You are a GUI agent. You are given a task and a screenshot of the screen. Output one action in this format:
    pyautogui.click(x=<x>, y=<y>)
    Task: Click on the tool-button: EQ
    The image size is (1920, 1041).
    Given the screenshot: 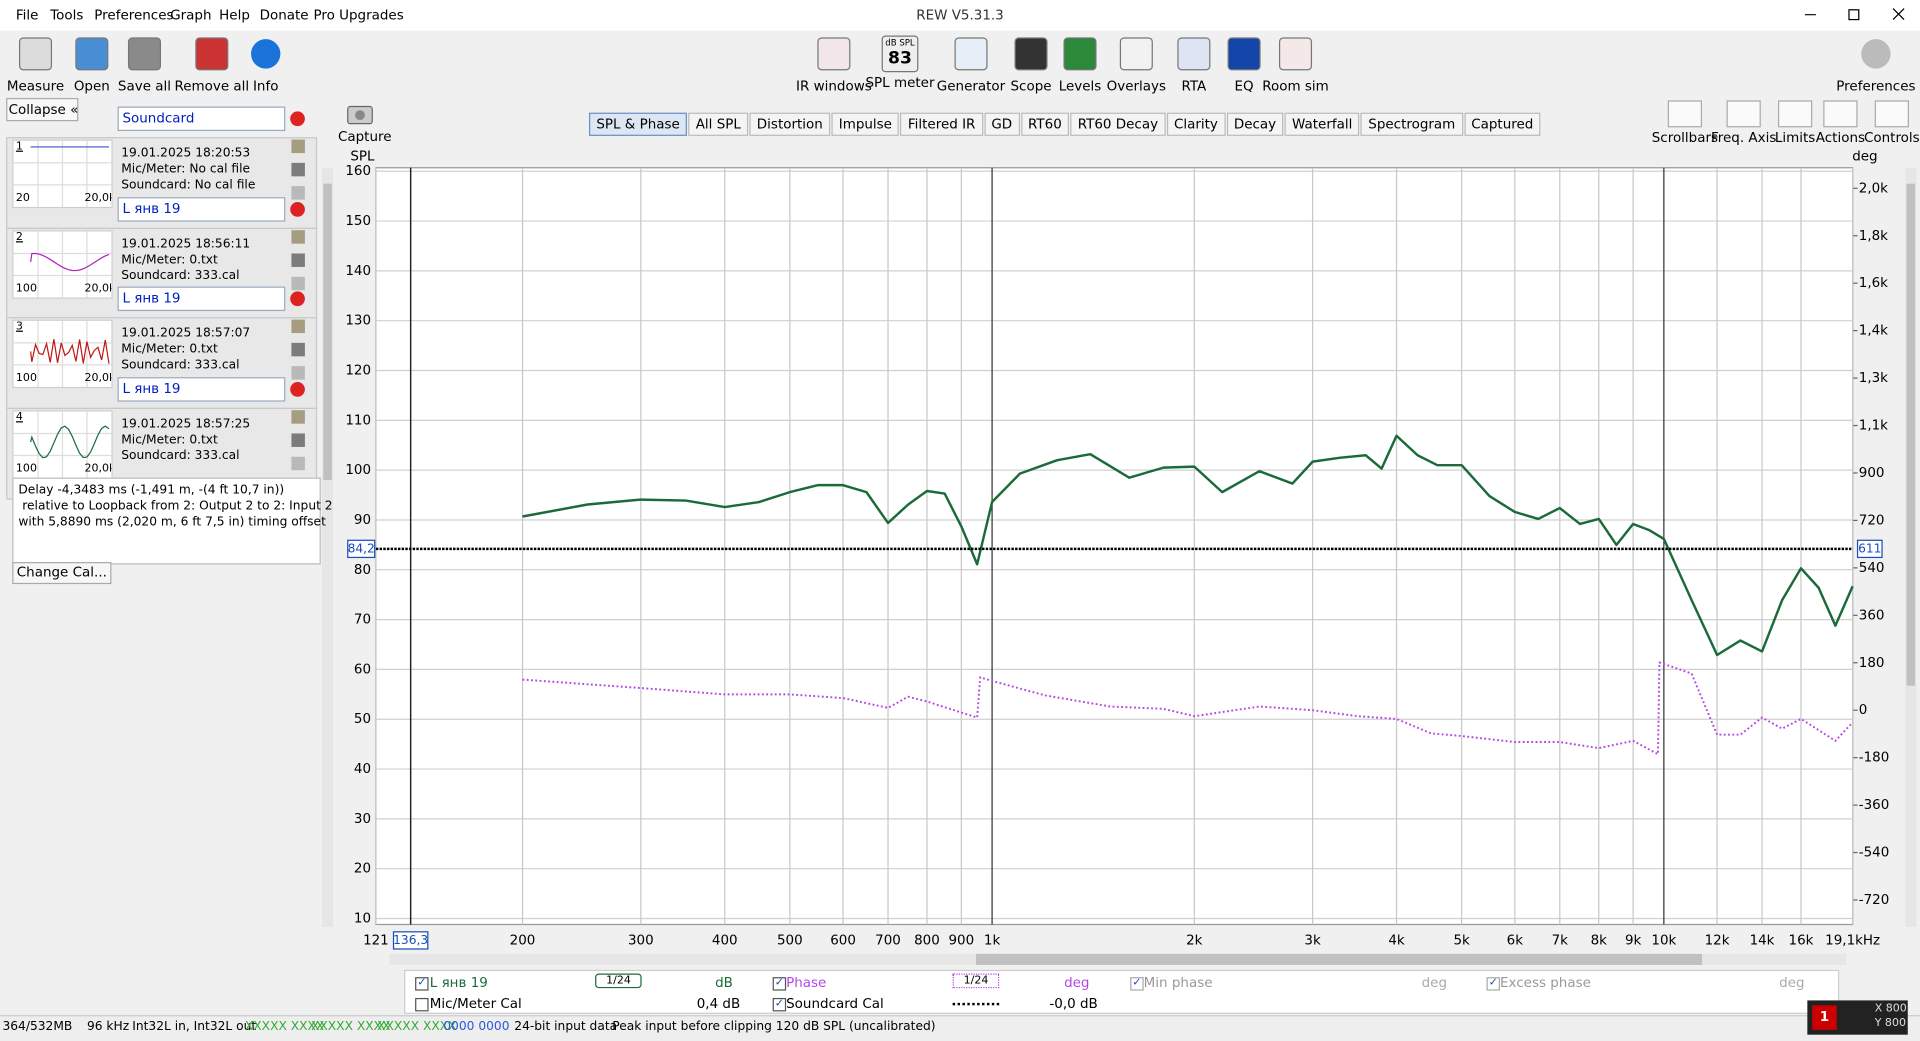 What is the action you would take?
    pyautogui.click(x=1244, y=65)
    